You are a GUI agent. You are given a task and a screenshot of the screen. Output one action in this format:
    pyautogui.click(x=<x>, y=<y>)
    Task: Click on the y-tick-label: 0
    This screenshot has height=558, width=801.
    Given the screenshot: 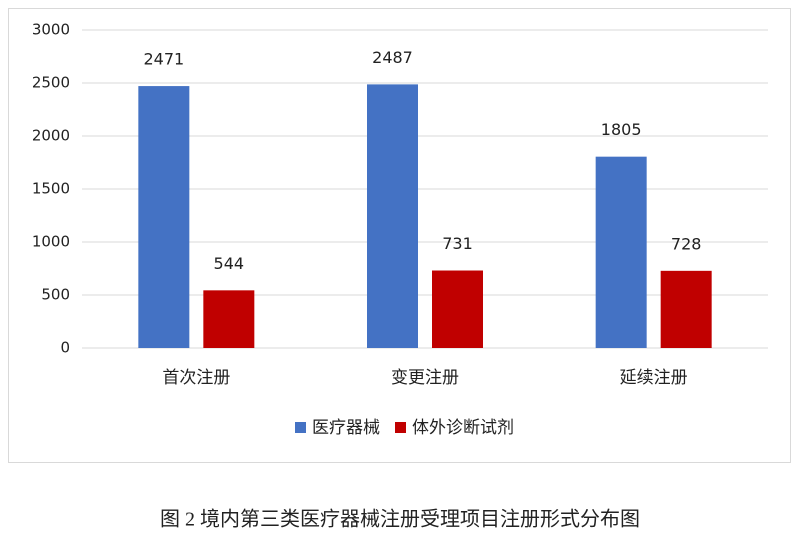 What is the action you would take?
    pyautogui.click(x=65, y=348)
    